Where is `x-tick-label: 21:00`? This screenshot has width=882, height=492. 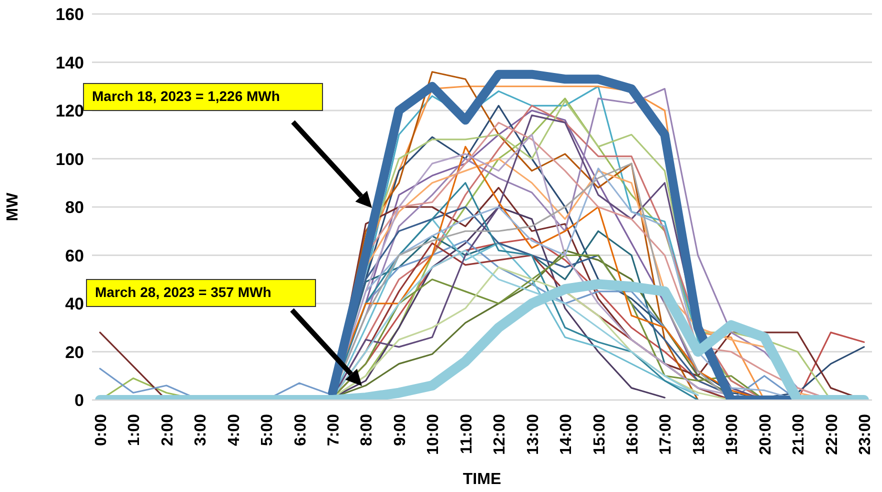
x-tick-label: 21:00 is located at coordinates (799, 434).